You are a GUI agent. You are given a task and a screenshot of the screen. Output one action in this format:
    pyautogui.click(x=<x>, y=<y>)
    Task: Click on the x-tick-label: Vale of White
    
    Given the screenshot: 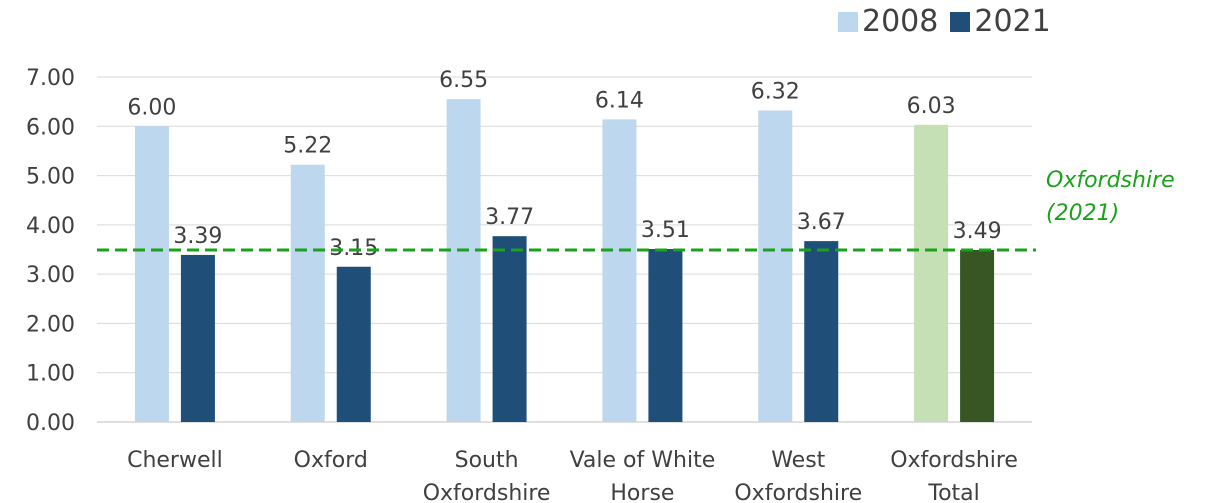 What is the action you would take?
    pyautogui.click(x=643, y=460)
    